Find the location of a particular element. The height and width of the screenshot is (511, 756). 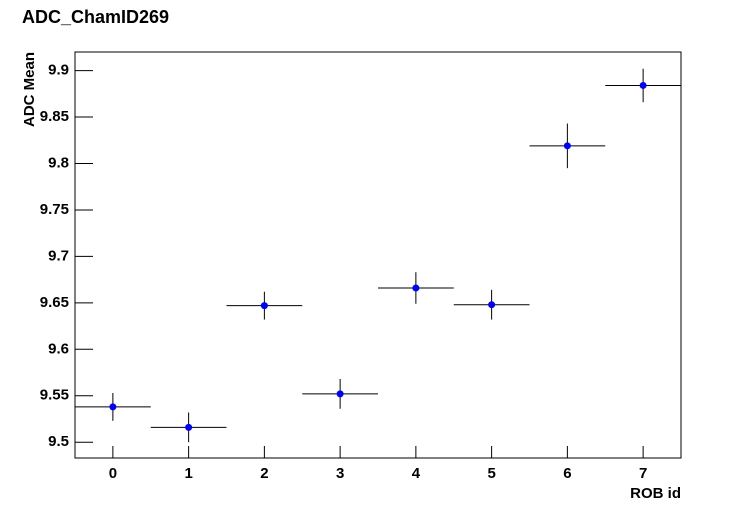

y-axis-label: ADC Mean is located at coordinates (29, 89).